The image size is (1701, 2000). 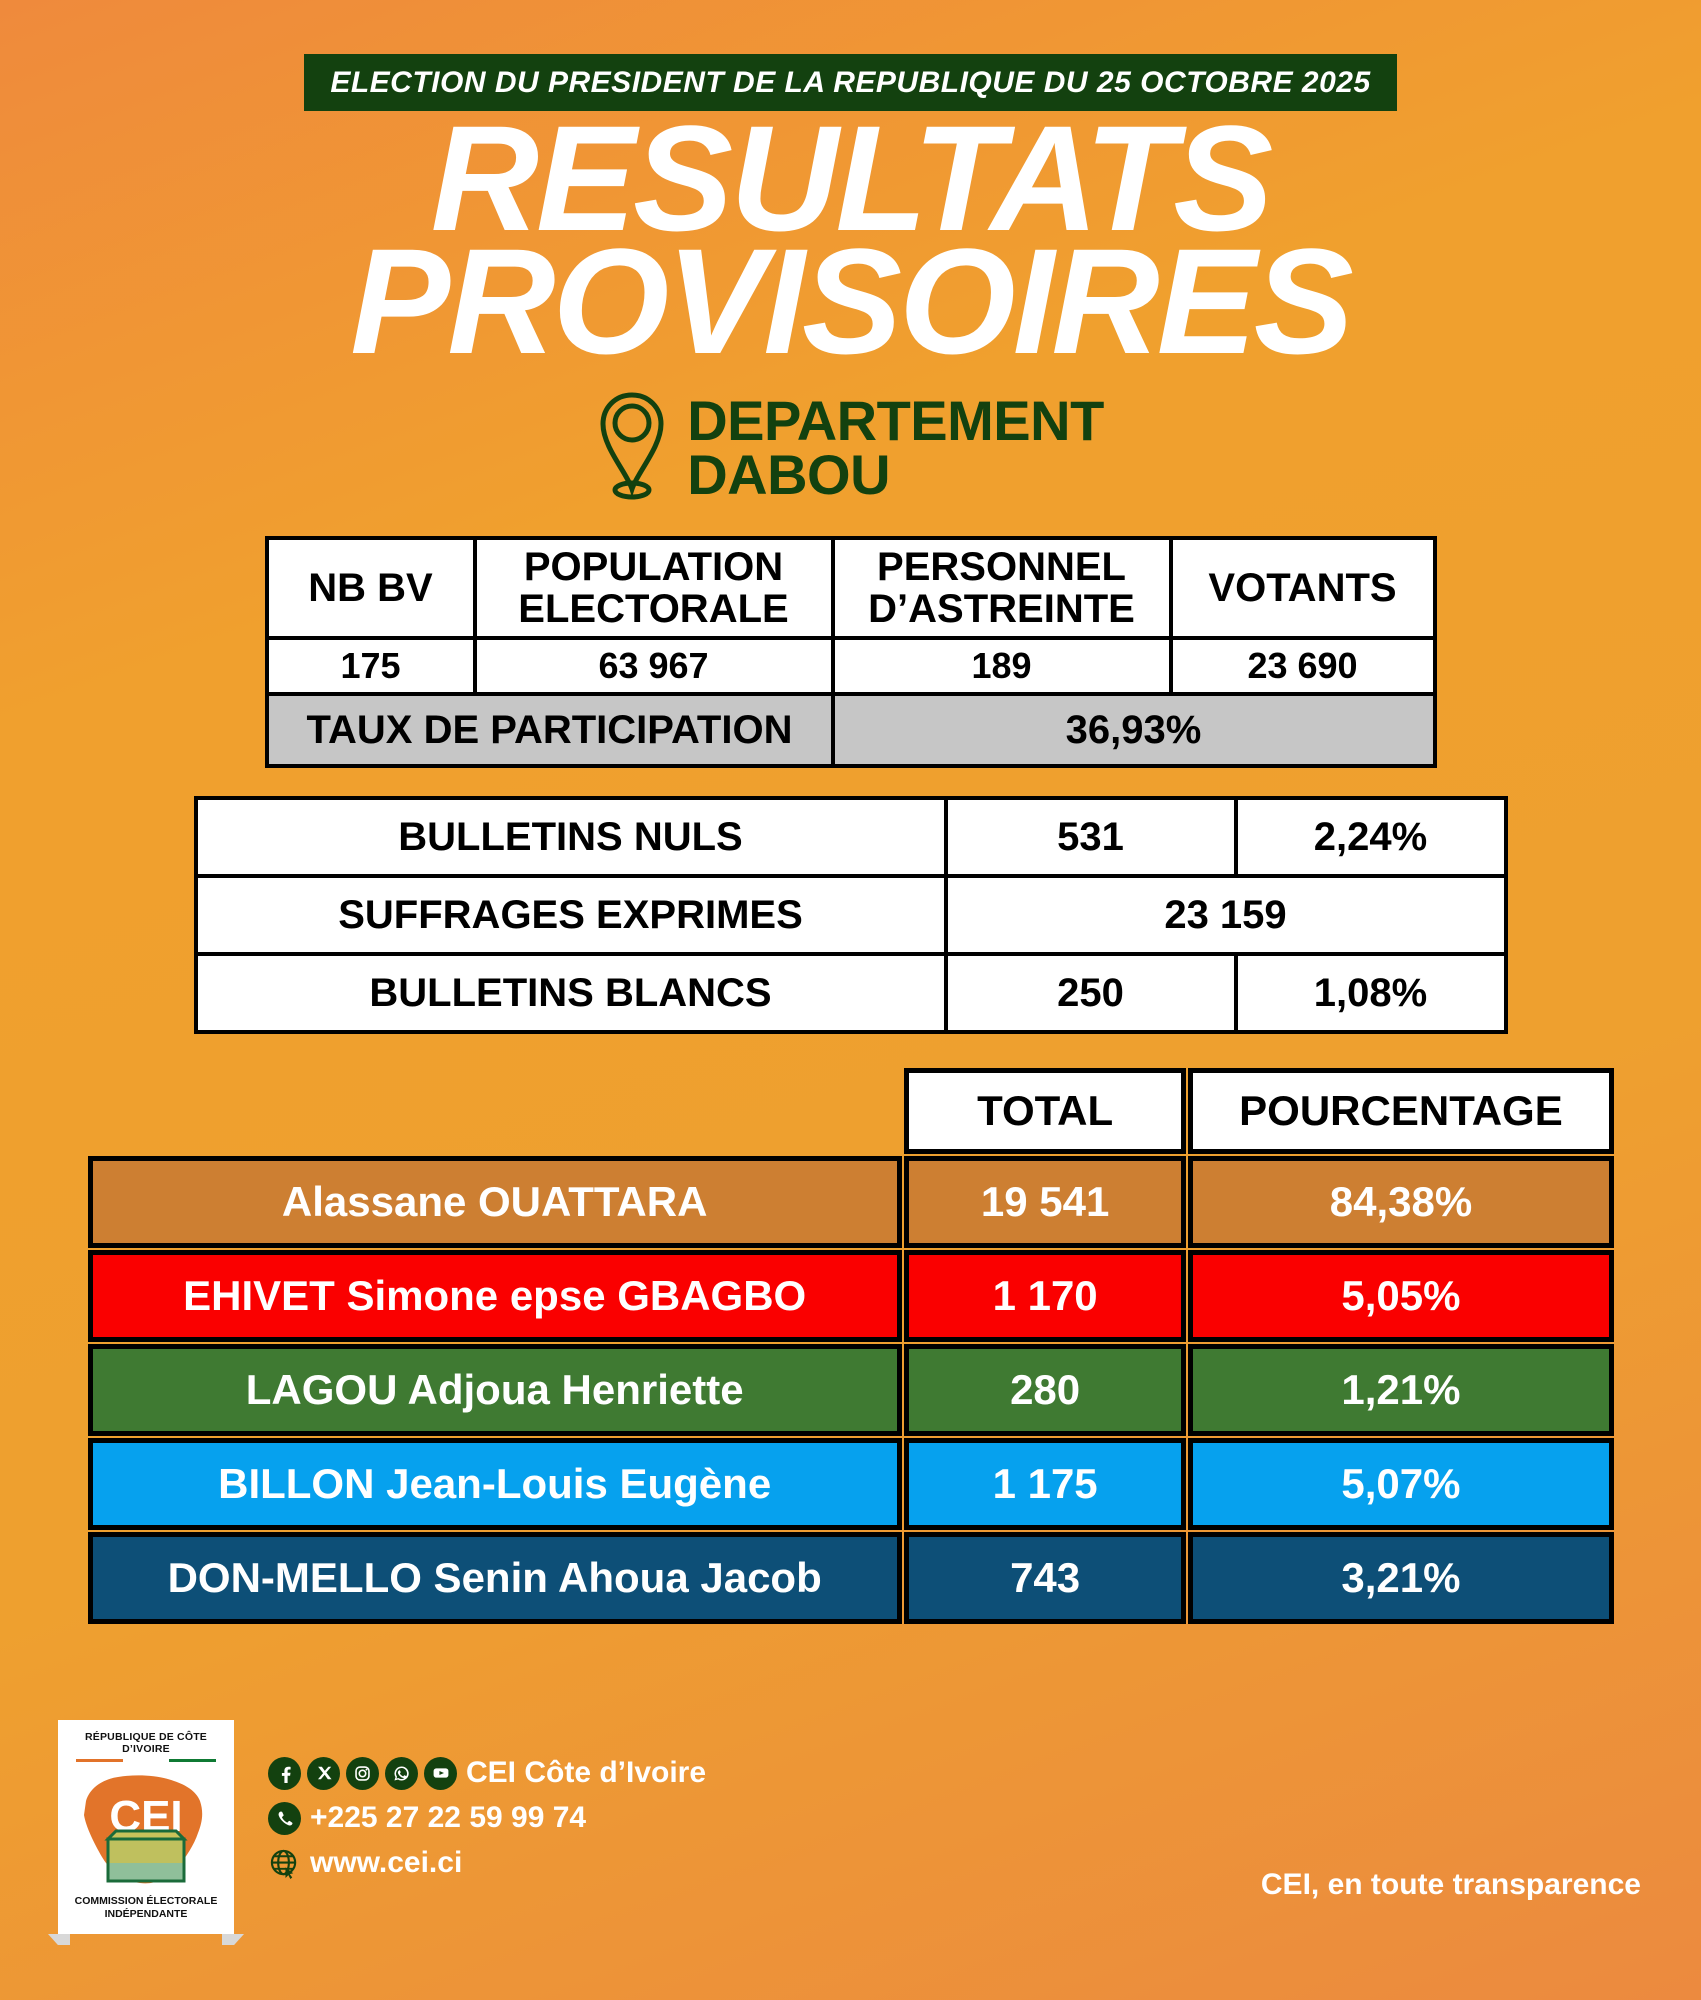 I want to click on value-taux-participation: 36,93%, so click(x=1133, y=730).